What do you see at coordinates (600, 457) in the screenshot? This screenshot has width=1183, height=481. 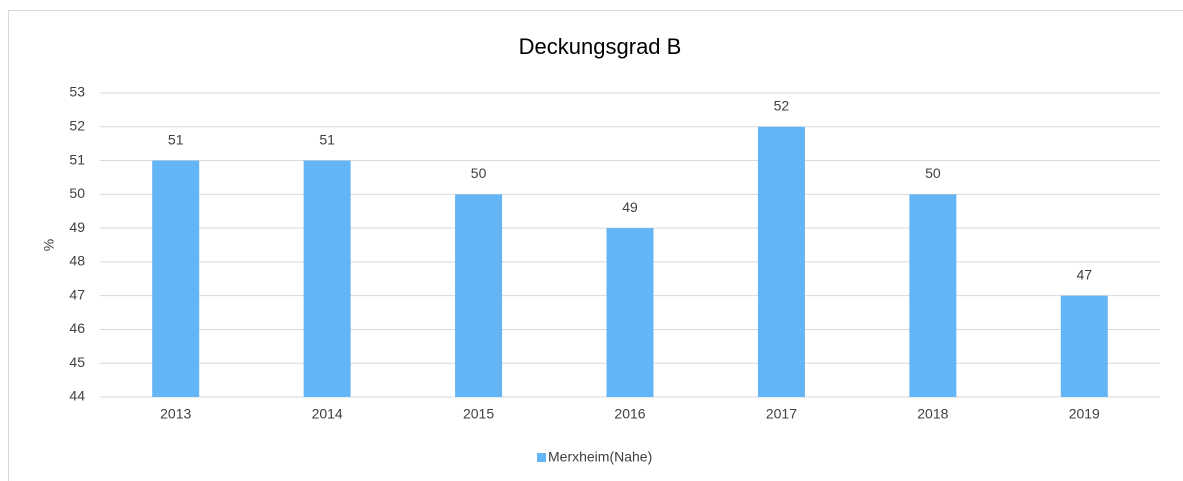 I see `legend-label: Merxheim(Nahe)` at bounding box center [600, 457].